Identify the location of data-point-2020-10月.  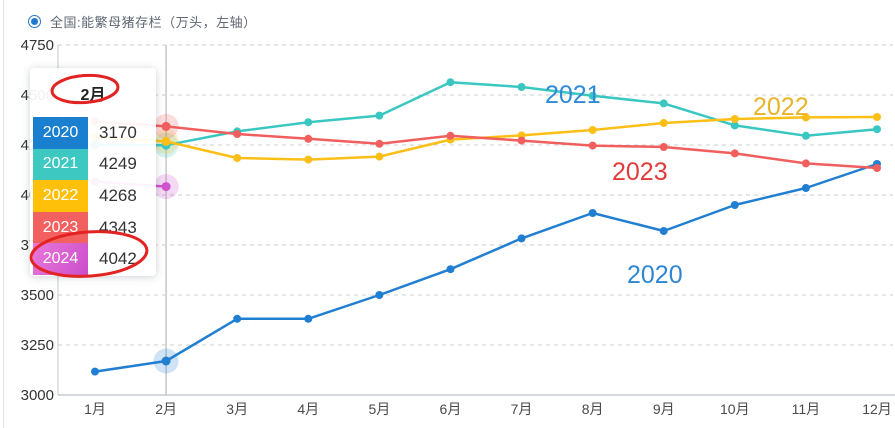
(734, 205).